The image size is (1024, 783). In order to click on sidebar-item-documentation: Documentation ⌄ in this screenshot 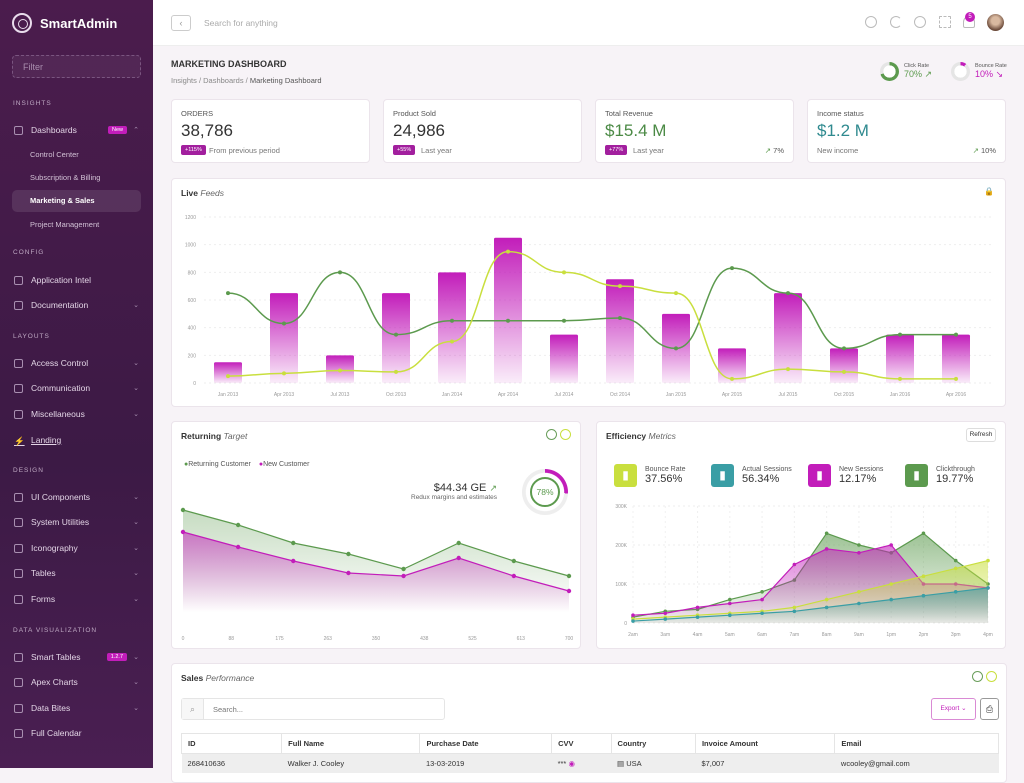, I will do `click(76, 305)`.